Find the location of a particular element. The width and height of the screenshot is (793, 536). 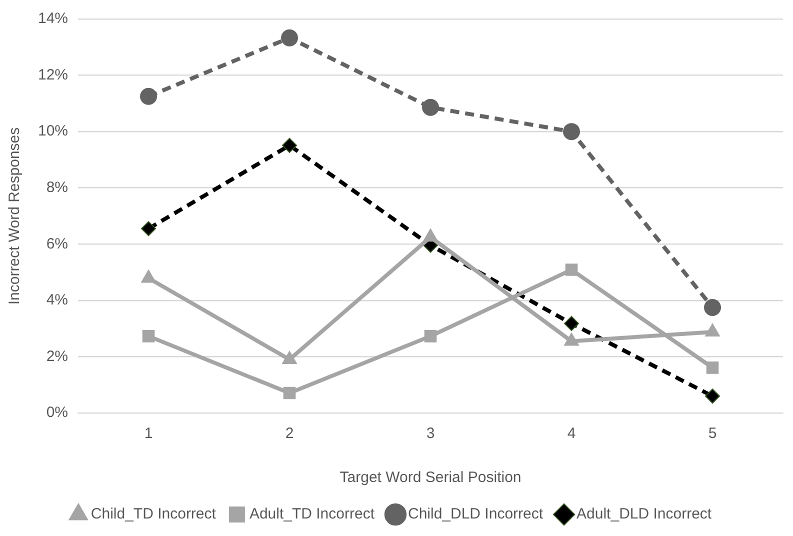

x-axis-title: Target Word Serial Position is located at coordinates (431, 477).